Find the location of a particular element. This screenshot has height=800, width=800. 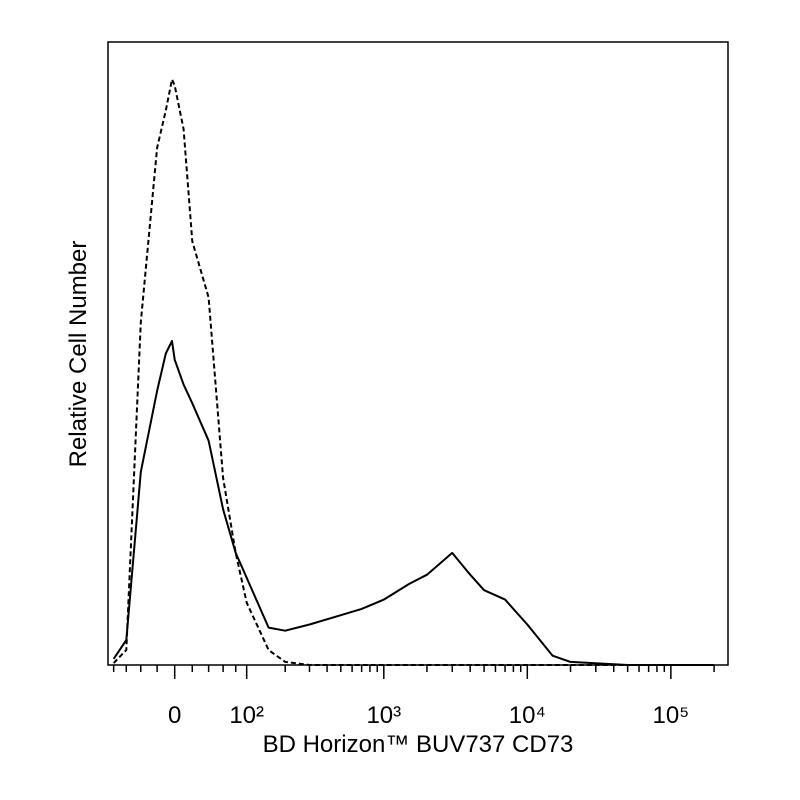

x-axis-label: BD Horizon™ BUV737 CD73 is located at coordinates (418, 744).